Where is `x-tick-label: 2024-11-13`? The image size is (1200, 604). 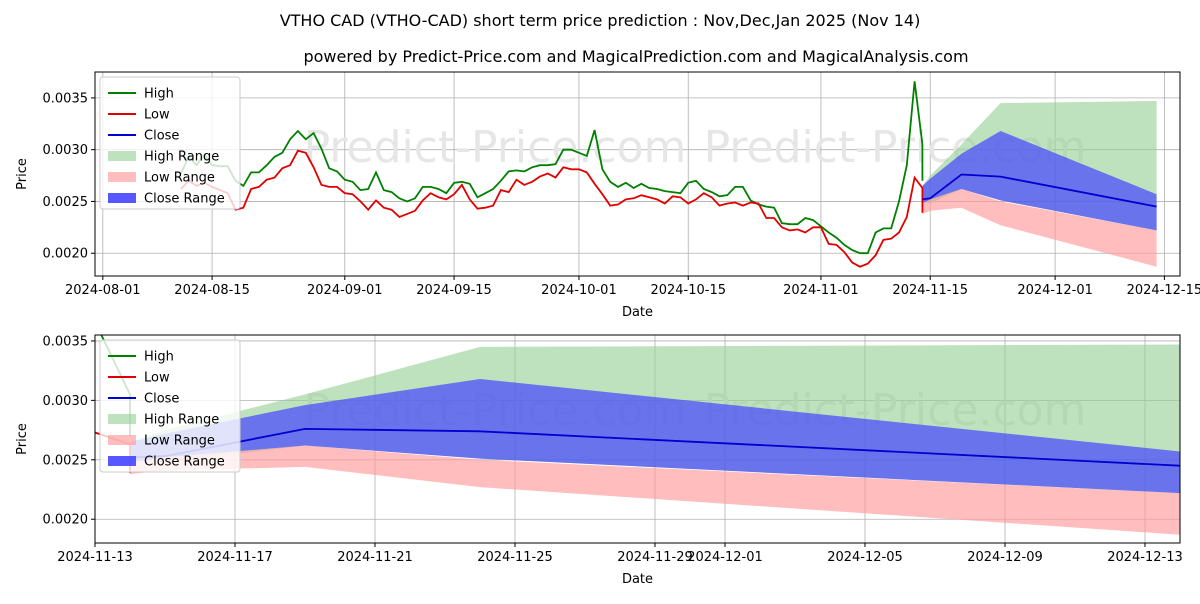 x-tick-label: 2024-11-13 is located at coordinates (95, 557).